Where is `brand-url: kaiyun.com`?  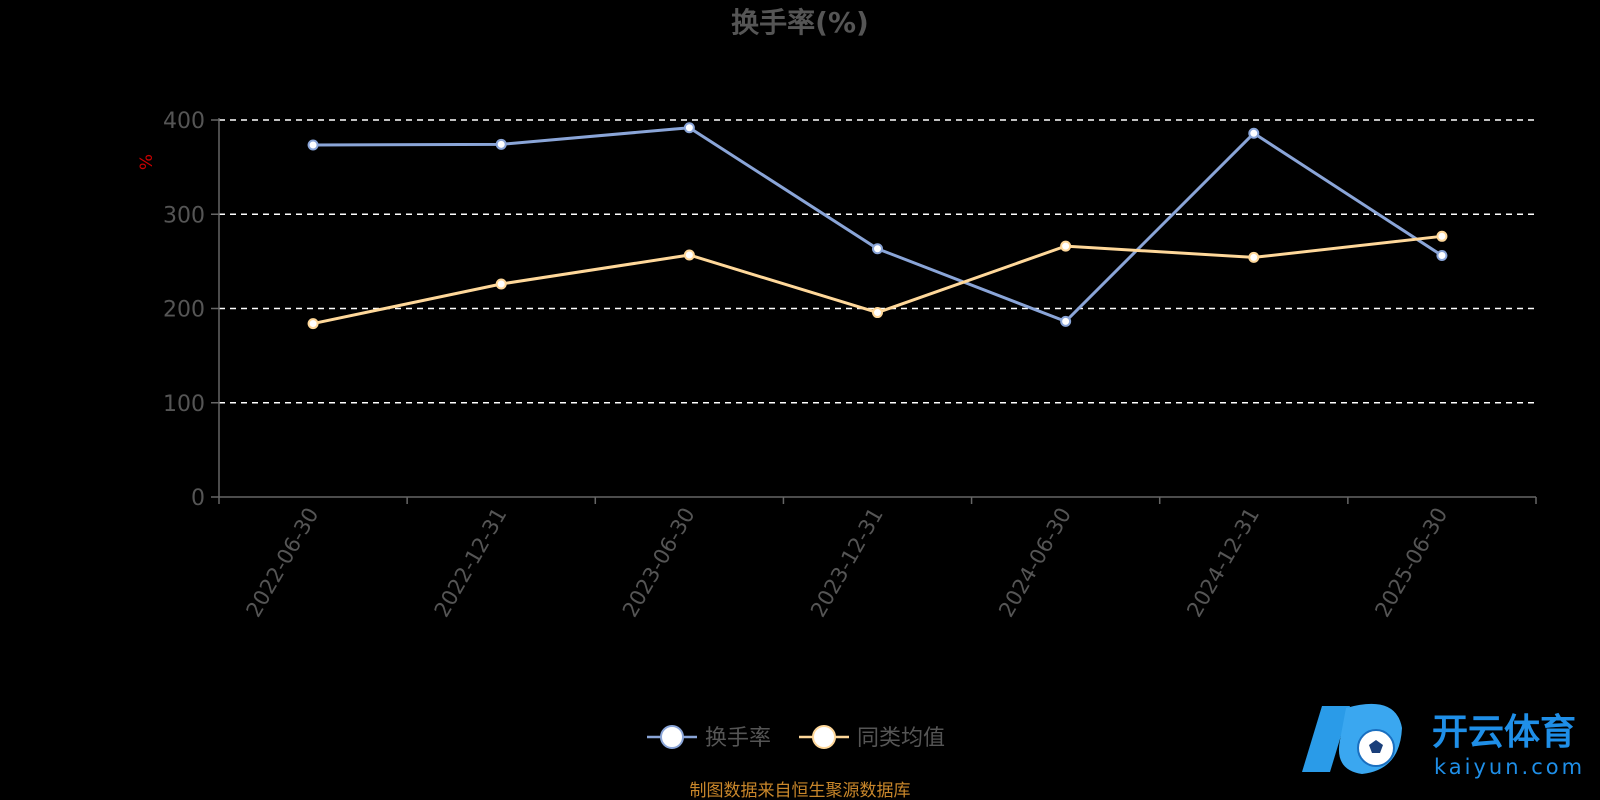 brand-url: kaiyun.com is located at coordinates (1509, 767).